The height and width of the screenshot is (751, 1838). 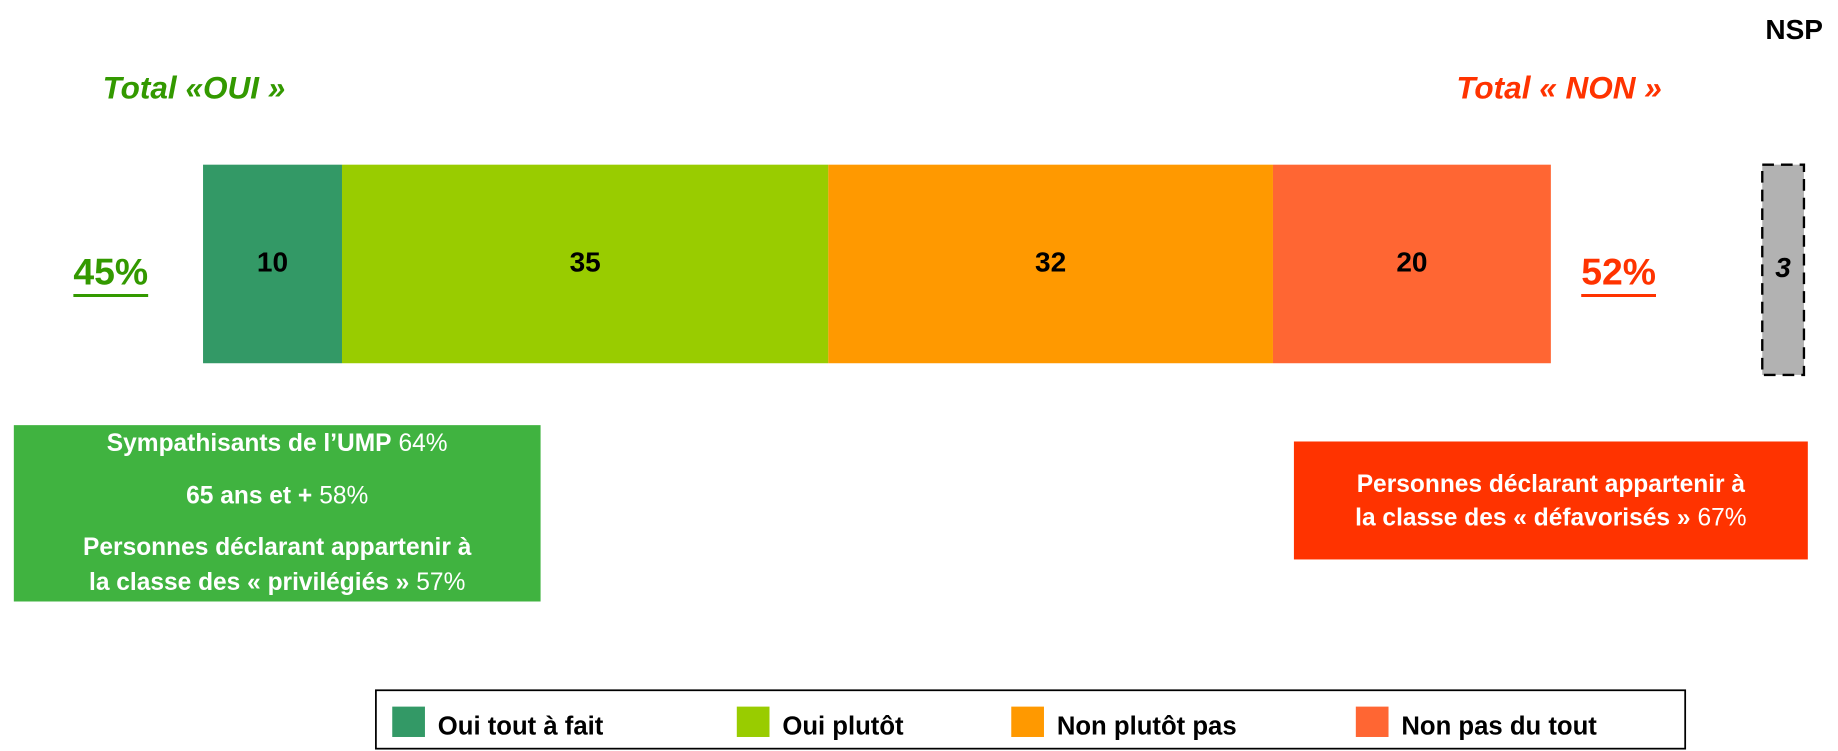 What do you see at coordinates (440, 582) in the screenshot?
I see `annotation-value: 57%` at bounding box center [440, 582].